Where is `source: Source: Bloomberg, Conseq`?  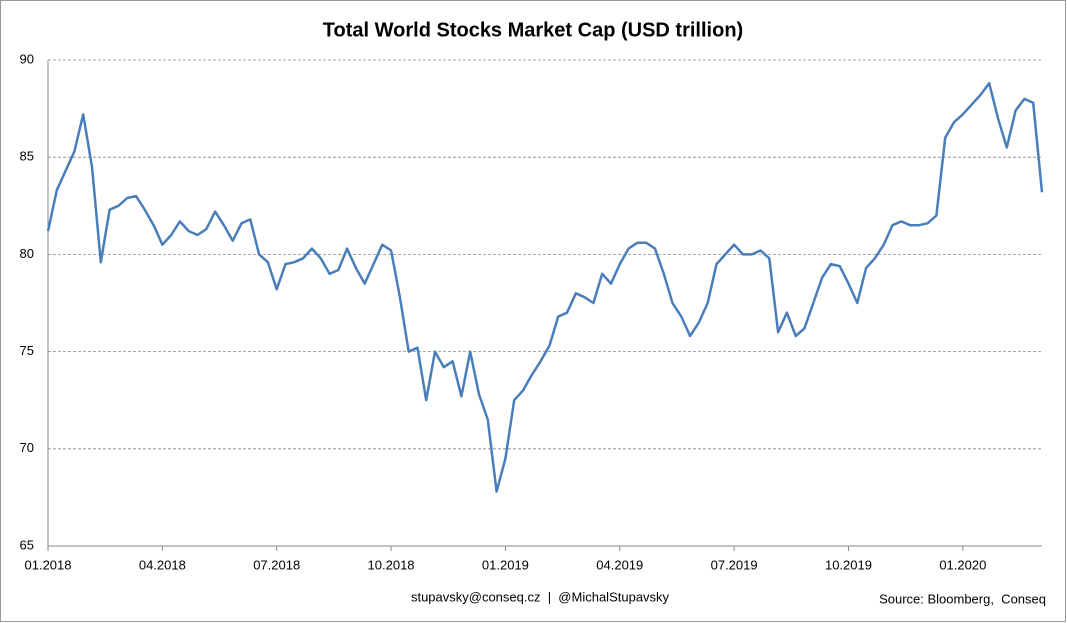 source: Source: Bloomberg, Conseq is located at coordinates (962, 598).